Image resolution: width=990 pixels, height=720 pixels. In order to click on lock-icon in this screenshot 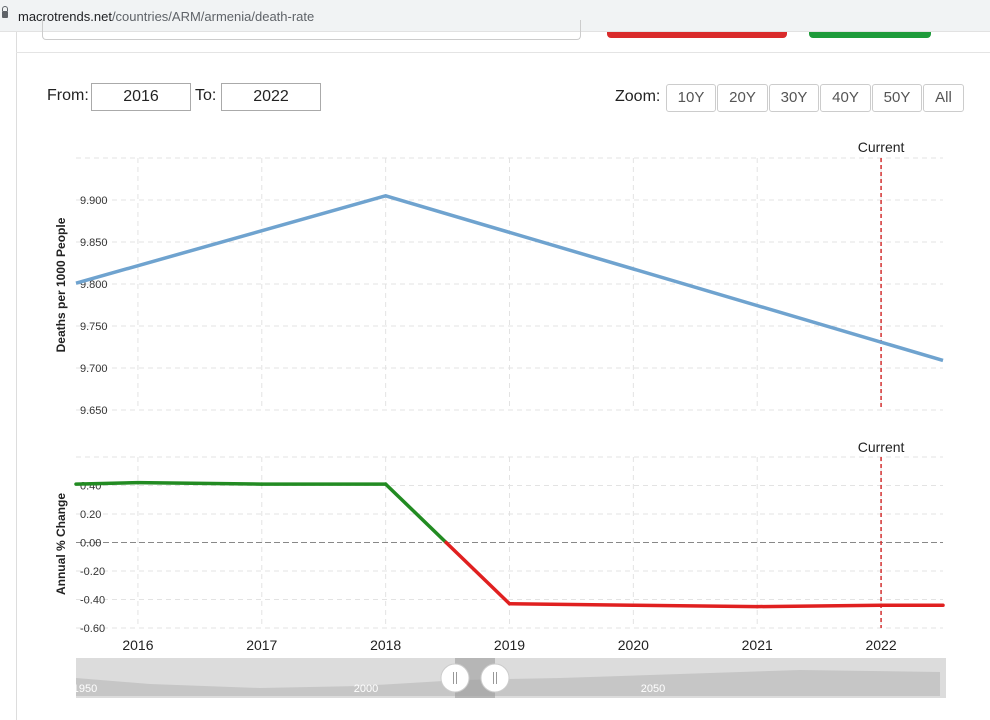, I will do `click(5, 12)`.